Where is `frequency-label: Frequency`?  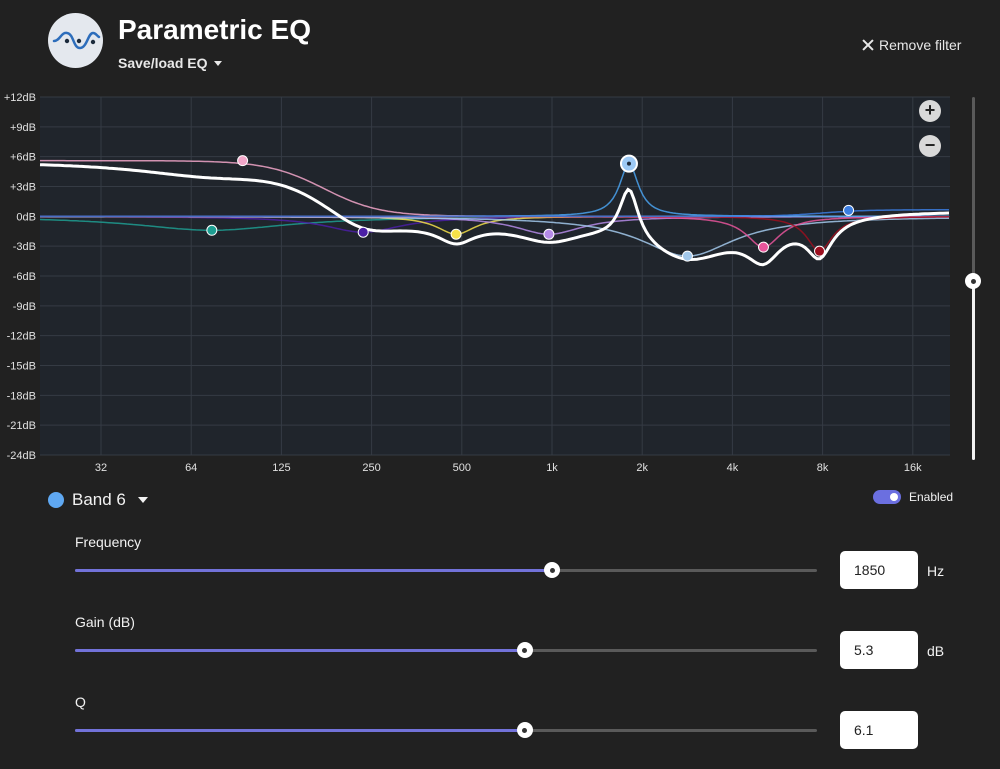
frequency-label: Frequency is located at coordinates (108, 542).